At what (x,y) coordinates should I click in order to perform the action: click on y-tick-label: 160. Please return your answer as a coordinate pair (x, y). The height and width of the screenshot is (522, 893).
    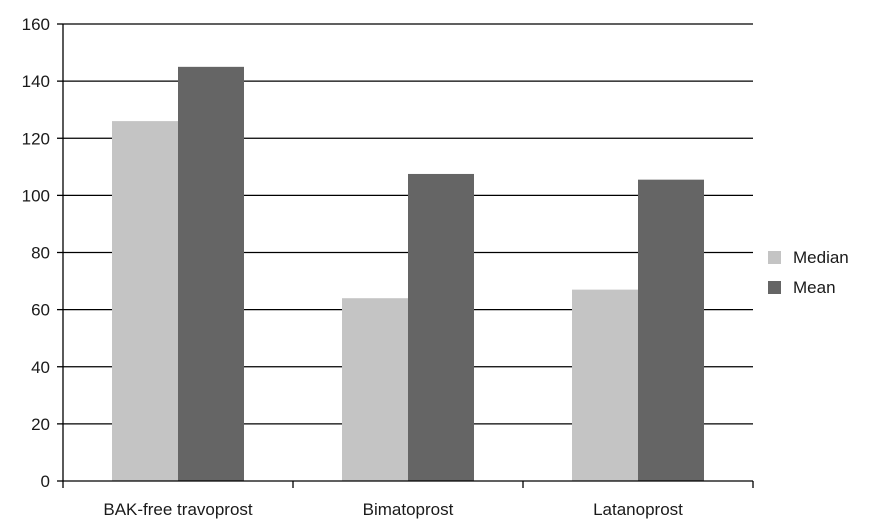
    Looking at the image, I should click on (36, 24).